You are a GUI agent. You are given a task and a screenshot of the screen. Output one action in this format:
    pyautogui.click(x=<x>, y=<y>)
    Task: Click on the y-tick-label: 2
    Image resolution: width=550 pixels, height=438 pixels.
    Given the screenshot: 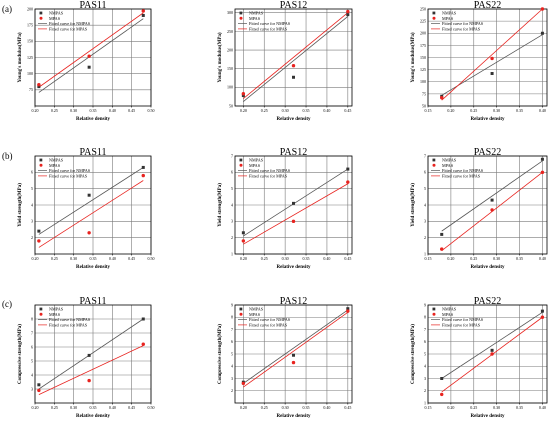 What is the action you would take?
    pyautogui.click(x=232, y=237)
    